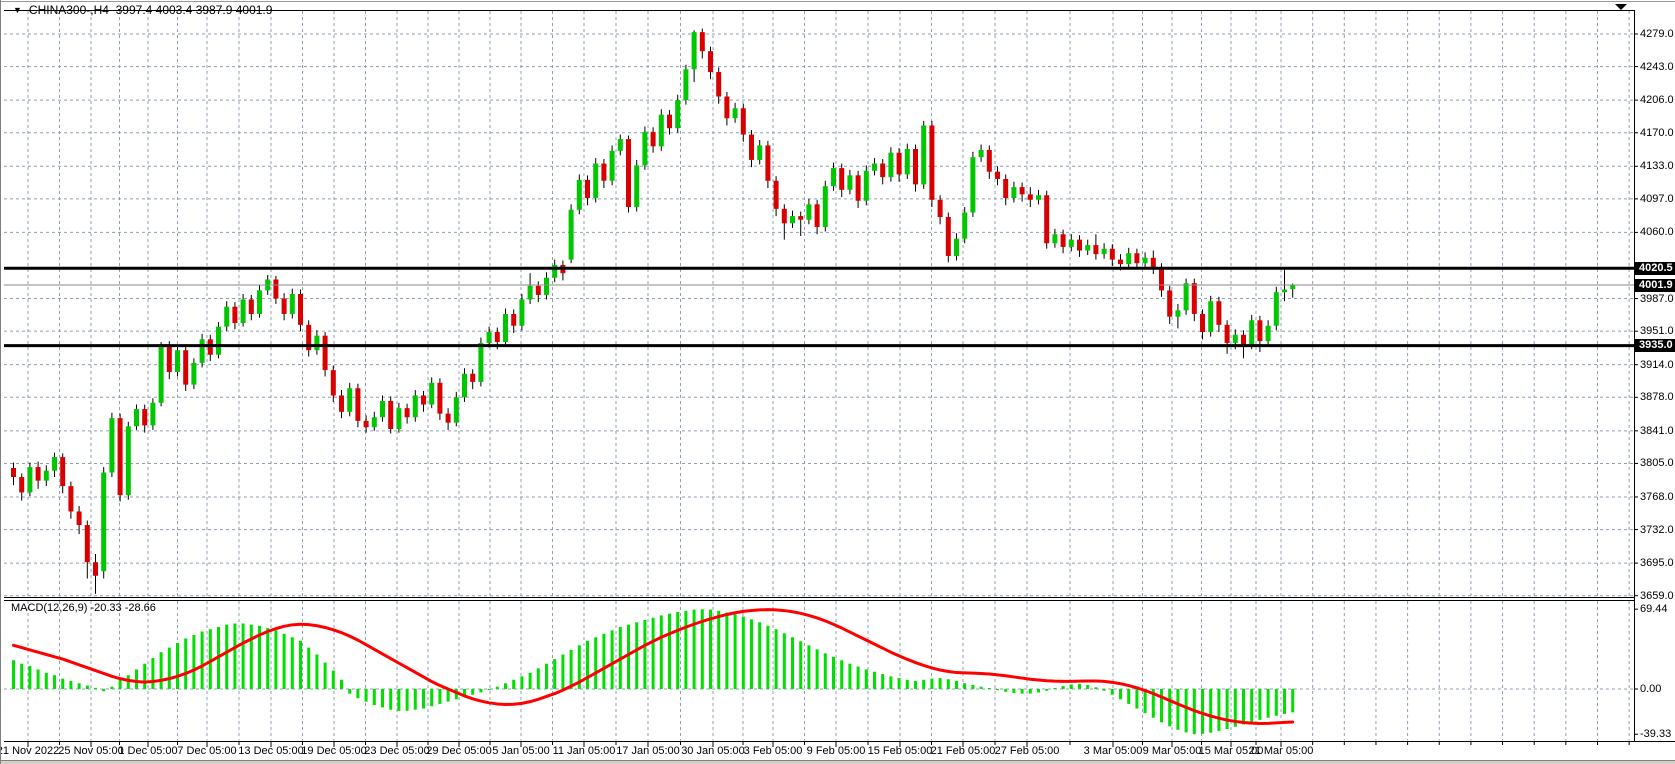 This screenshot has height=764, width=1675. I want to click on price-tick-label: 3768.0, so click(1657, 496).